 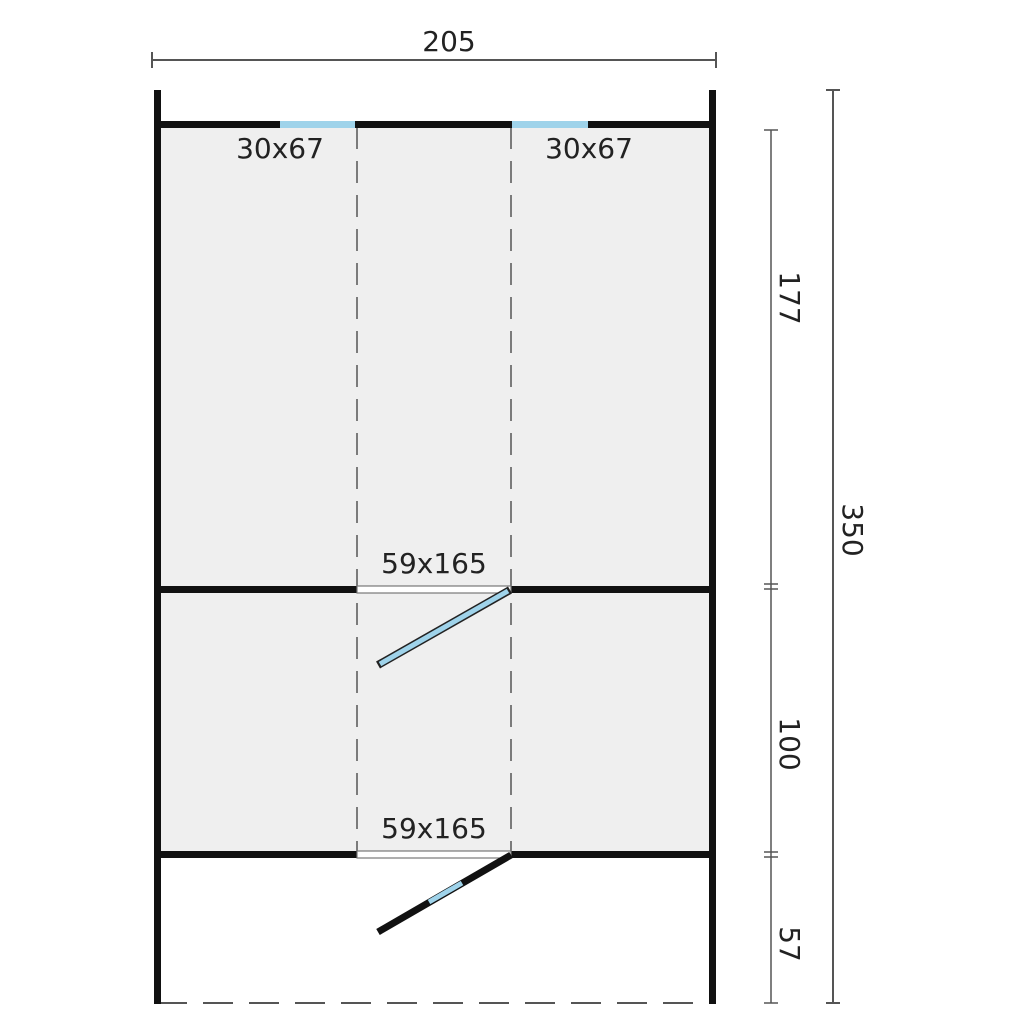 What do you see at coordinates (434, 828) in the screenshot?
I see `front-door-label: 59x165` at bounding box center [434, 828].